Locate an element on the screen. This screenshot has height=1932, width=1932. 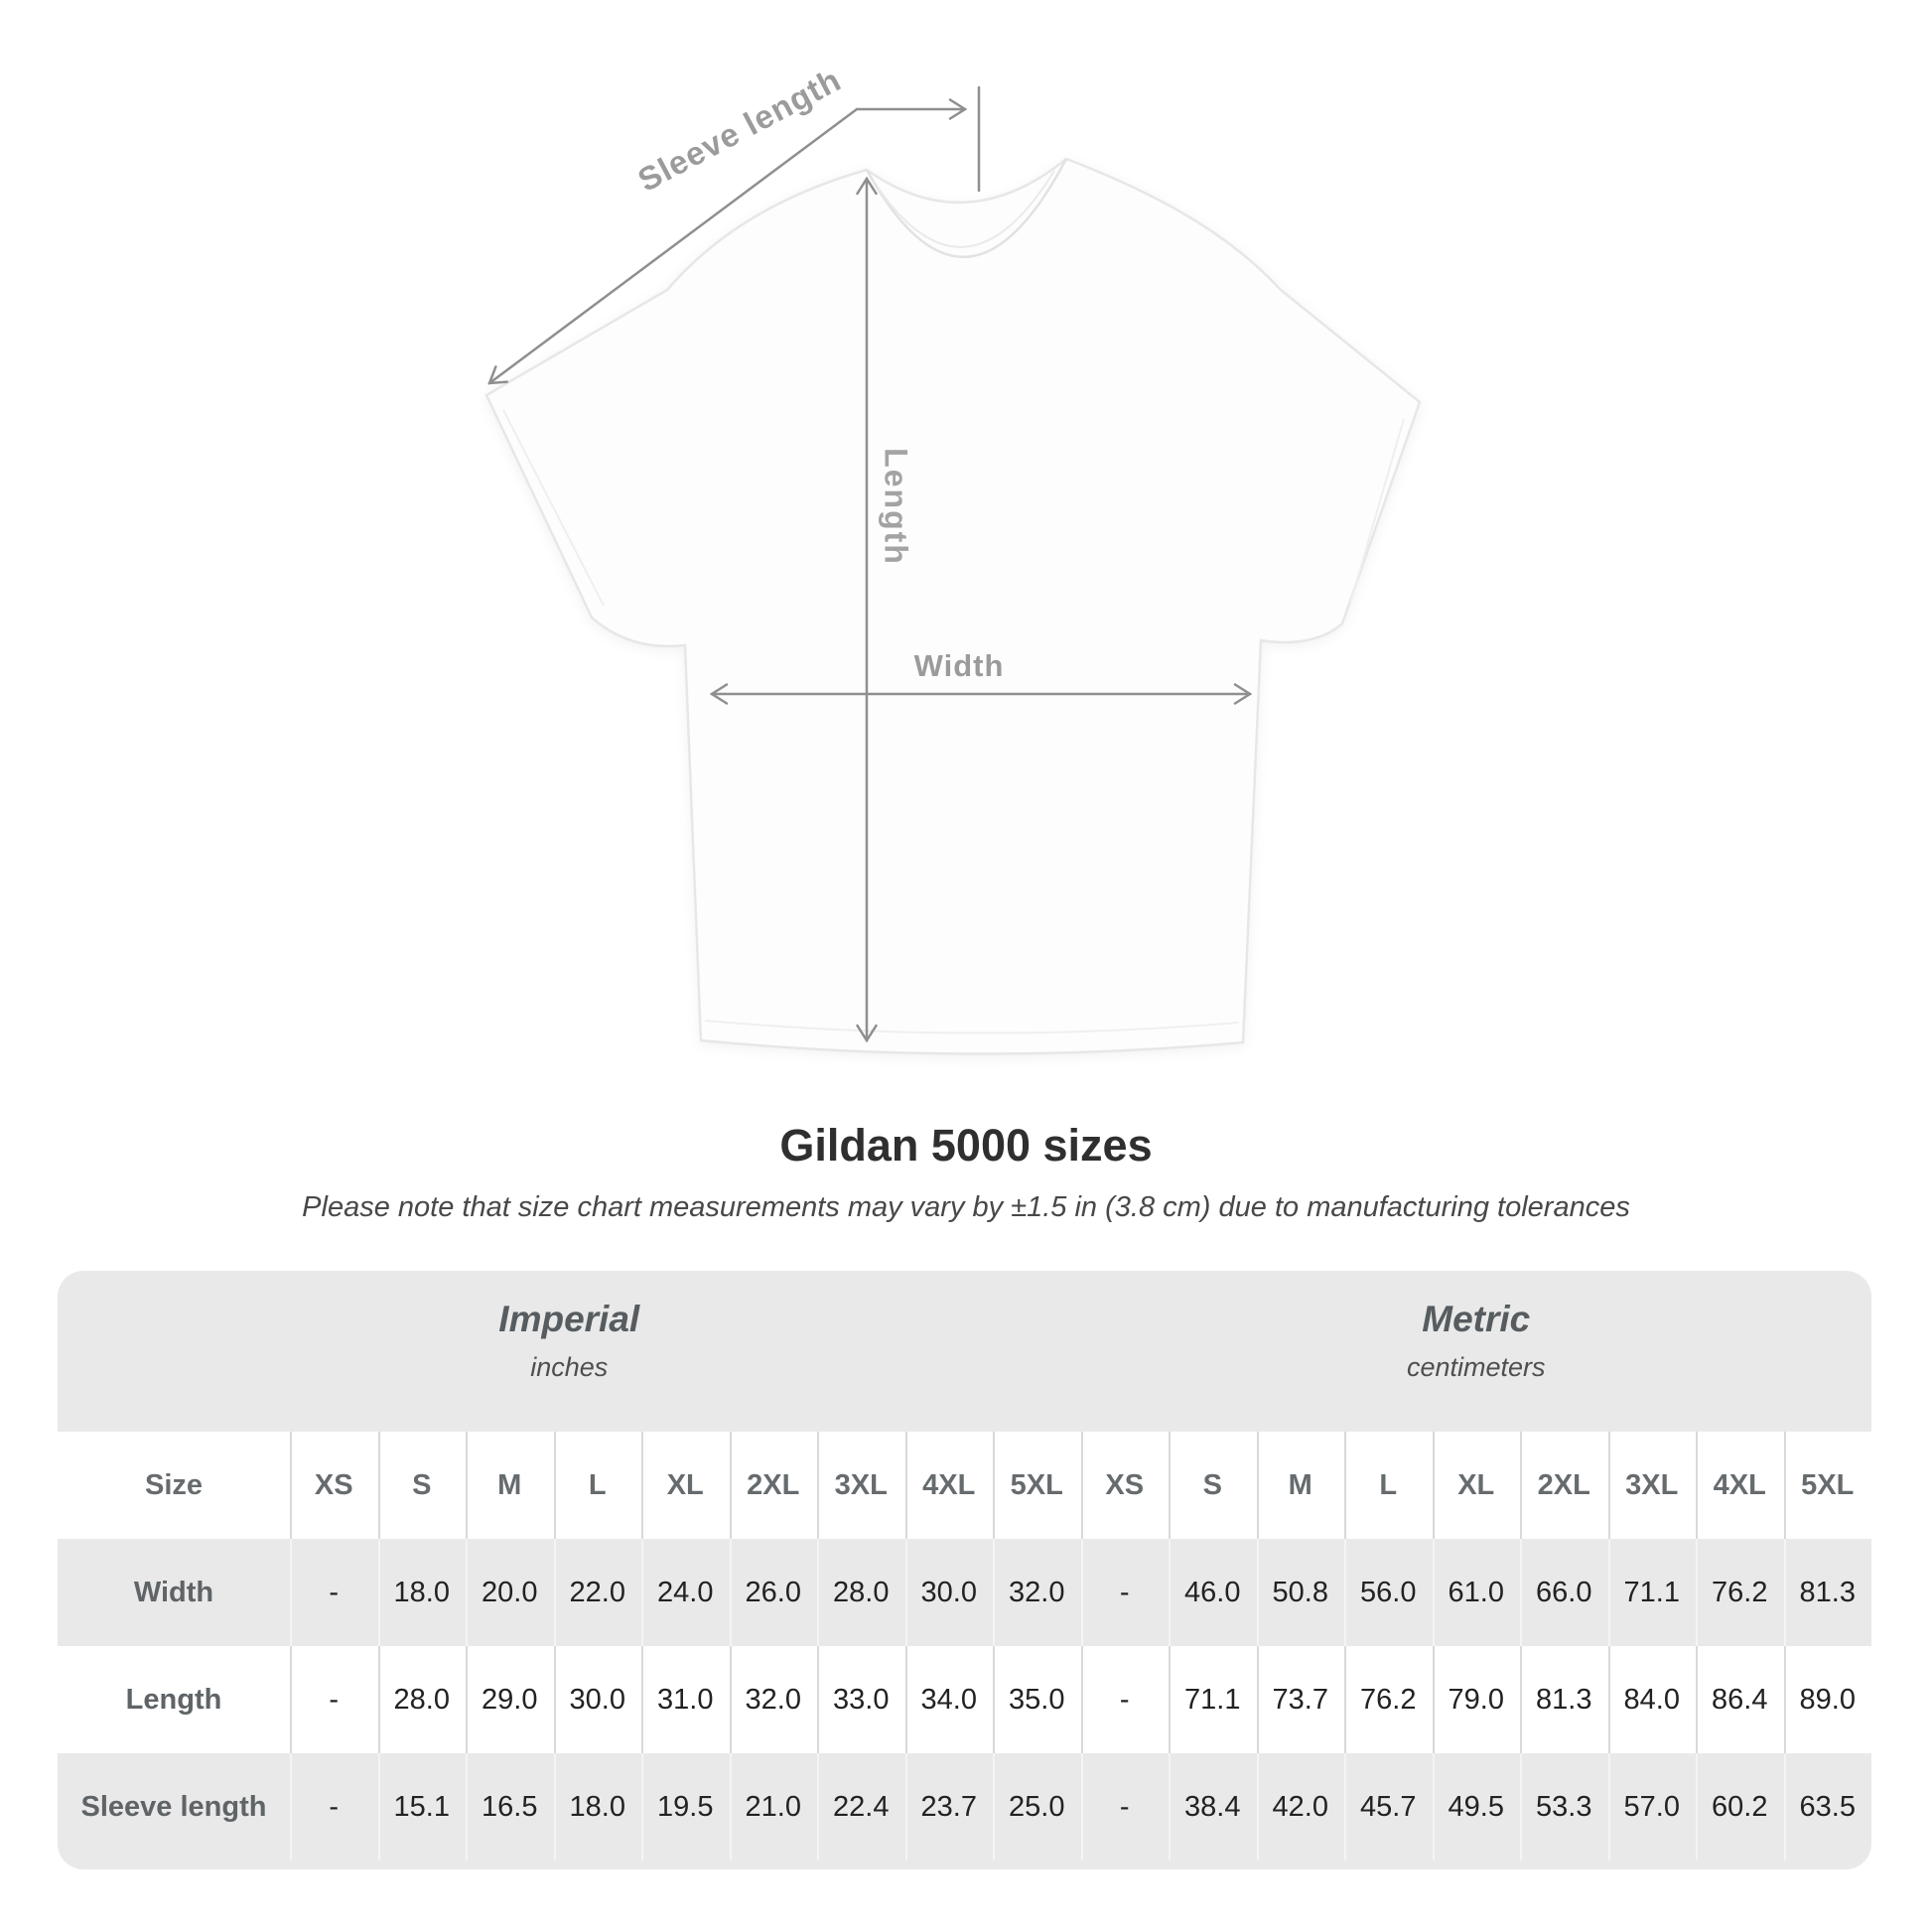
sleeve-imperial-3xl: 22.4 is located at coordinates (861, 1807).